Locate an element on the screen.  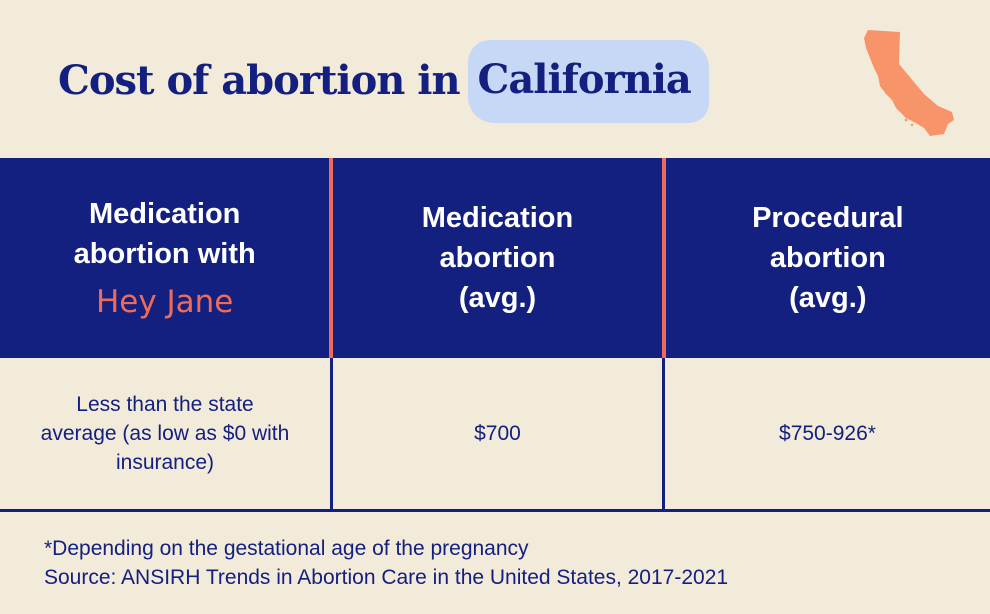
cell-text: $750-926* is located at coordinates (827, 433).